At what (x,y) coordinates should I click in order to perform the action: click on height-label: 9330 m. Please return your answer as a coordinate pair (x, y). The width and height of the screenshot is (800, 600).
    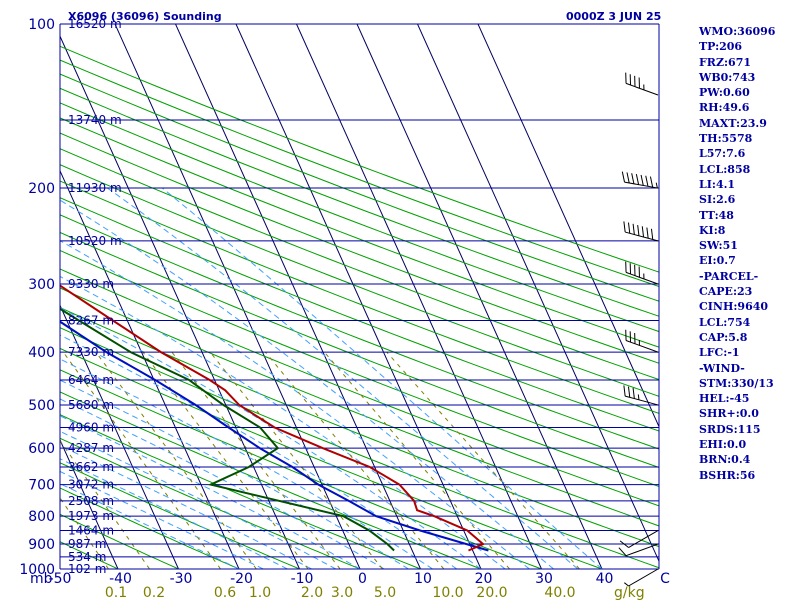
    Looking at the image, I should click on (91, 284).